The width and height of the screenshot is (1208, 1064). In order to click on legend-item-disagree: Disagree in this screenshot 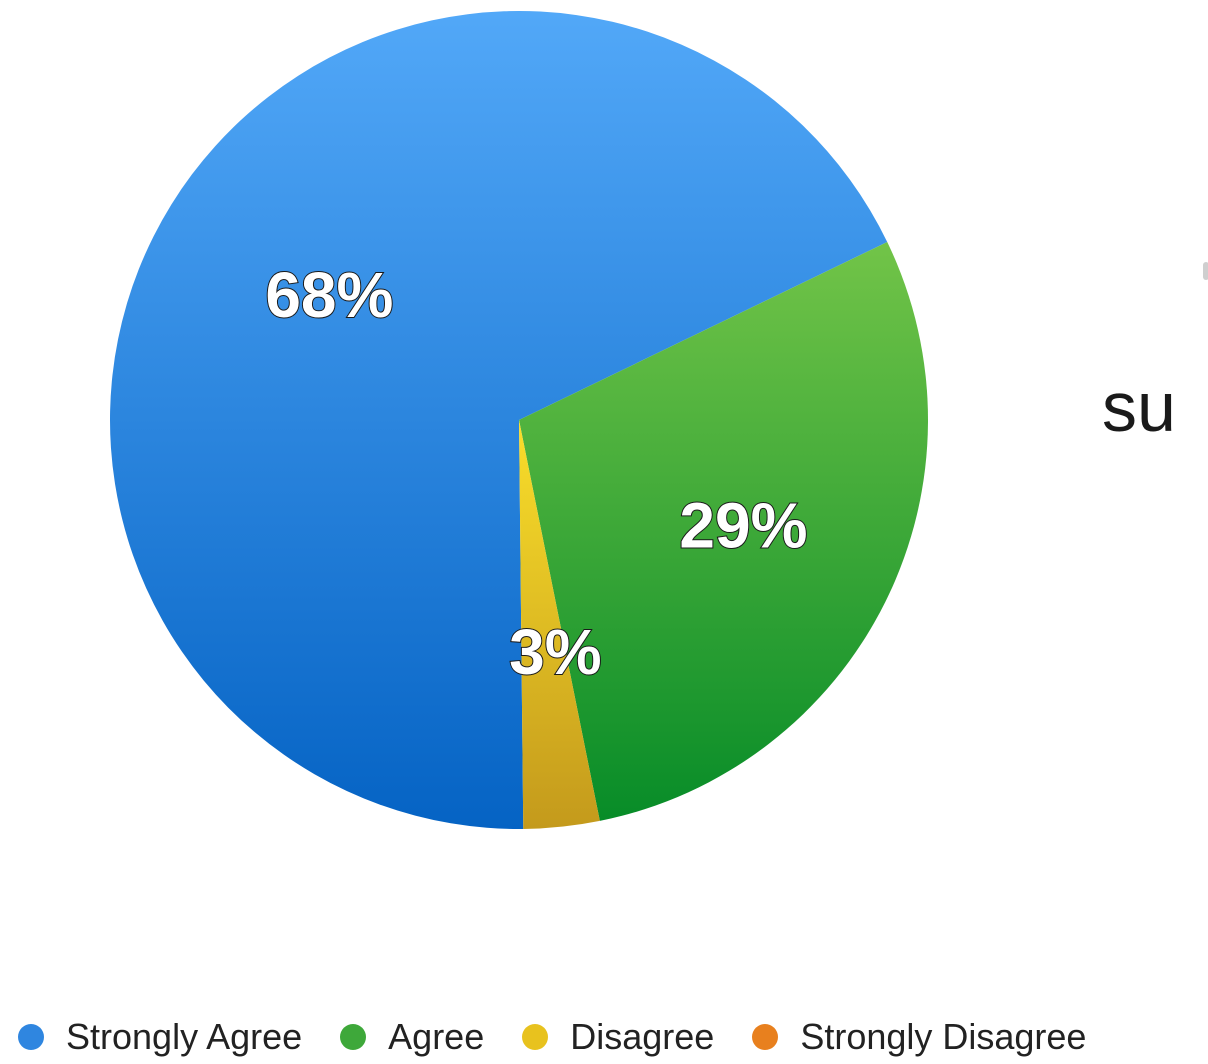, I will do `click(618, 1037)`.